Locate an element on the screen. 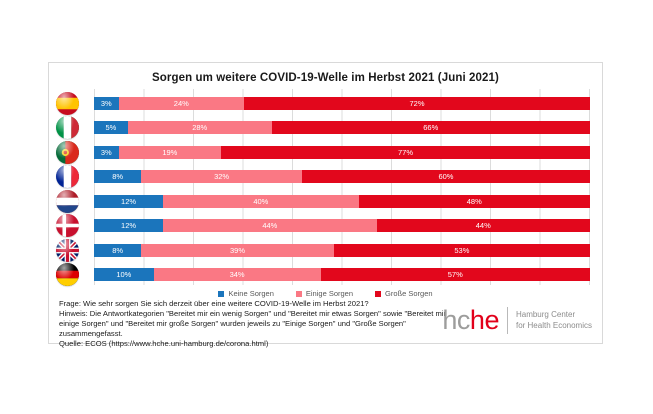 This screenshot has width=653, height=414. bar-row-deutschland: 10% 34% 57% is located at coordinates (323, 275).